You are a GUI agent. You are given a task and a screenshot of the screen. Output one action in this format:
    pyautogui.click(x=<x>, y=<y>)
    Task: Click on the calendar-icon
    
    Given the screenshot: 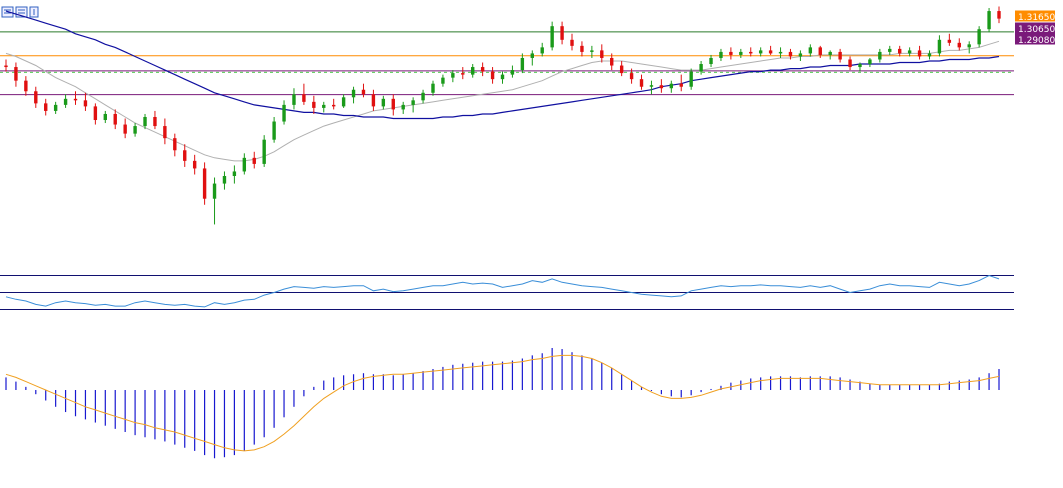 What is the action you would take?
    pyautogui.click(x=21, y=12)
    